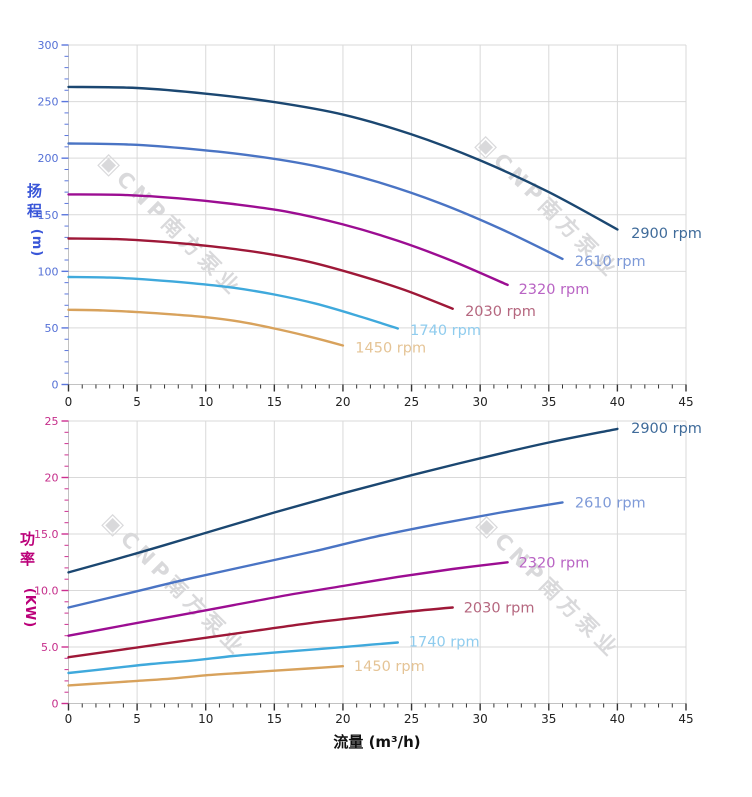  I want to click on y-tick-label: 15.0, so click(46, 534).